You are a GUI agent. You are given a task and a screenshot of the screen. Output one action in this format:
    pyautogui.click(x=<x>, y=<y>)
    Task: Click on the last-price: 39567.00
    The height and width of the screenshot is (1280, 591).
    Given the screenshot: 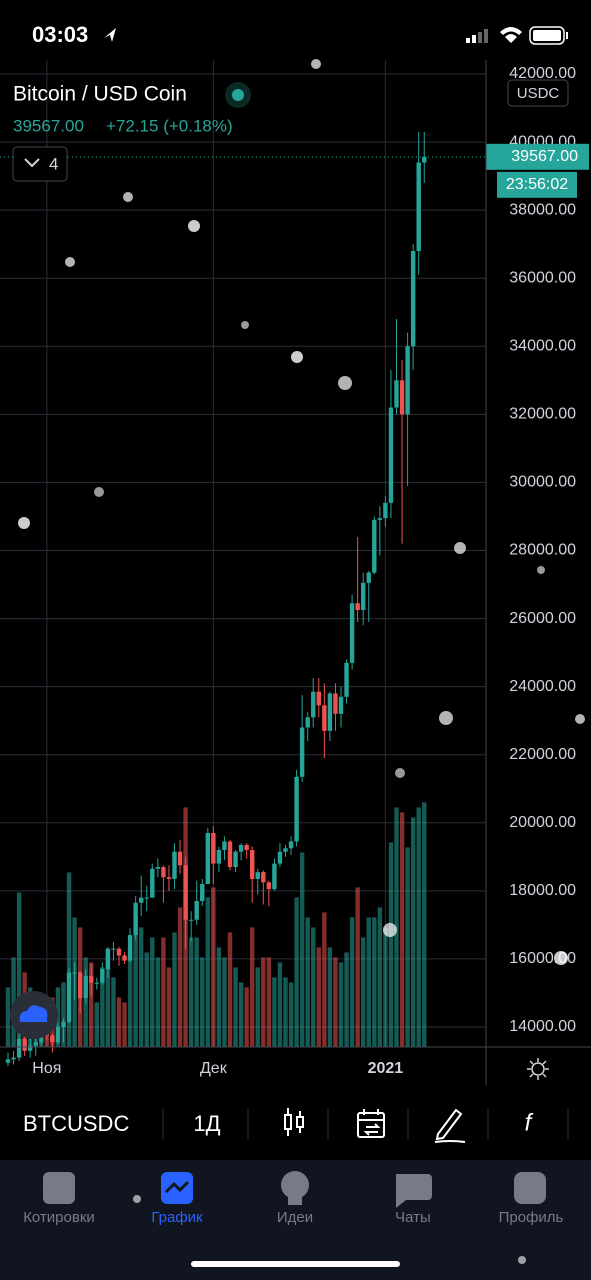 What is the action you would take?
    pyautogui.click(x=48, y=125)
    